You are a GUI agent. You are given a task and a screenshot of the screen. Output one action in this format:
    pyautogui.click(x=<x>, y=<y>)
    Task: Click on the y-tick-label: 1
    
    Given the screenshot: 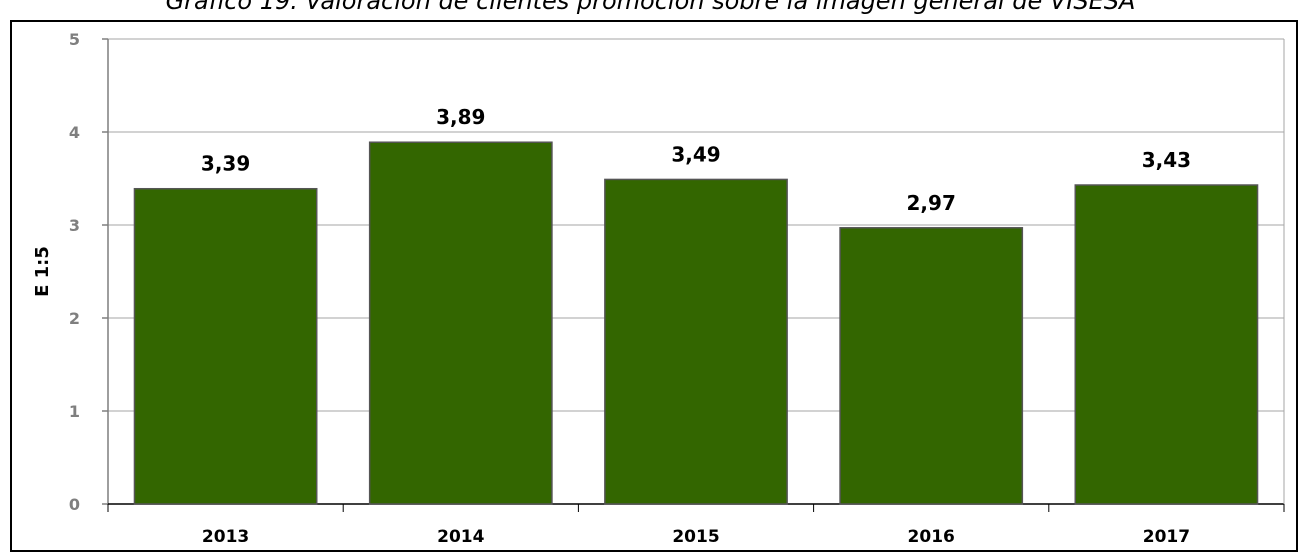 What is the action you would take?
    pyautogui.click(x=74, y=411)
    